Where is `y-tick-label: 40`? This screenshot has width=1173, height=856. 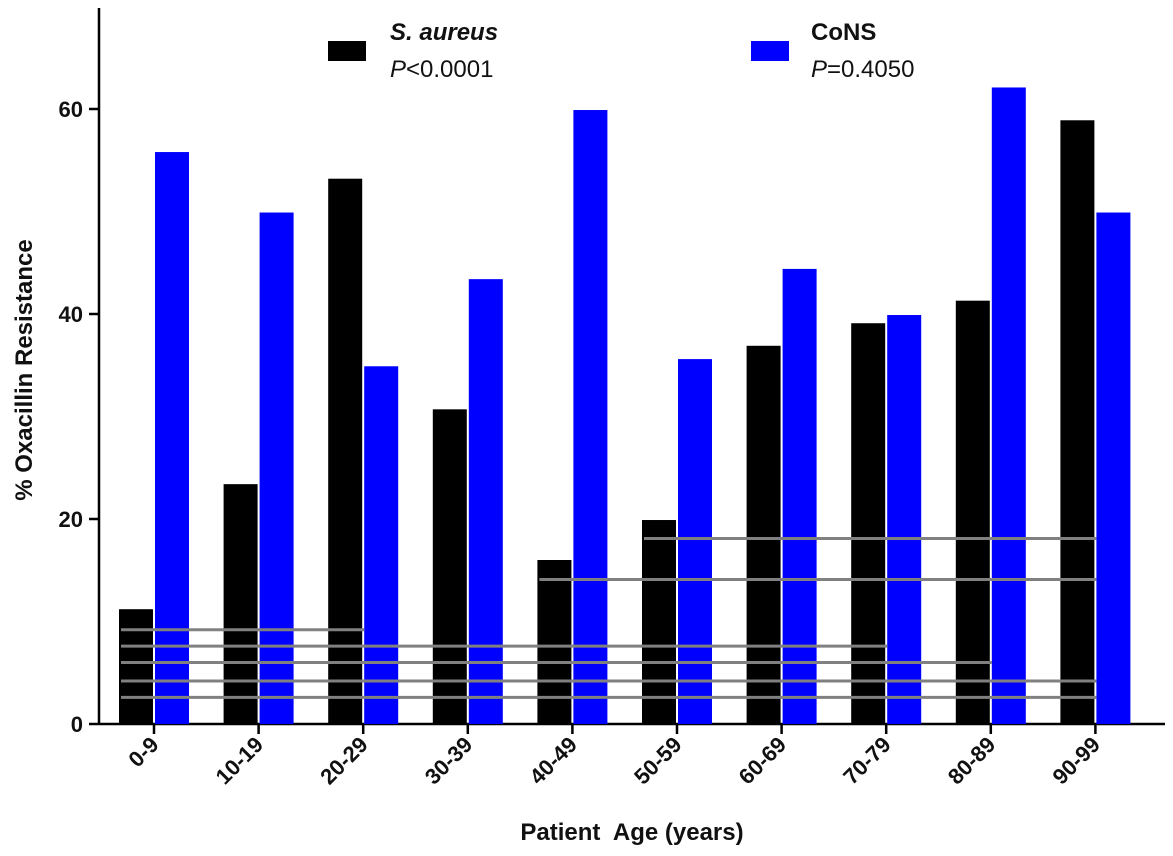 y-tick-label: 40 is located at coordinates (71, 314).